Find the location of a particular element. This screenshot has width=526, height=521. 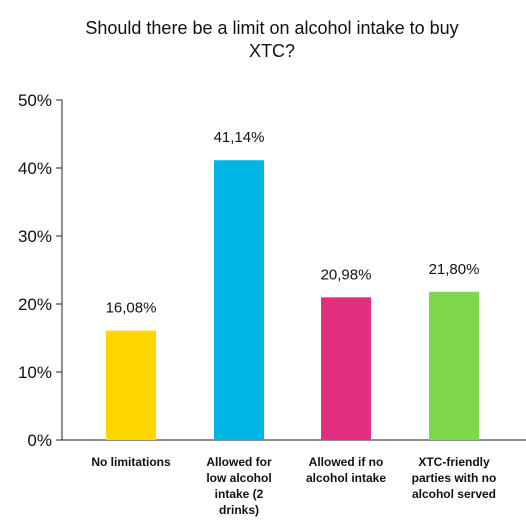

x-tick-label: alcohol served is located at coordinates (454, 494).